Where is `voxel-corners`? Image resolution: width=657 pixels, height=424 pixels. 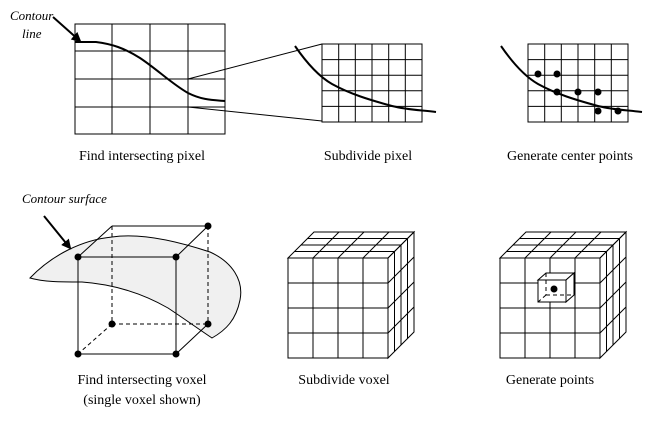 voxel-corners is located at coordinates (143, 290).